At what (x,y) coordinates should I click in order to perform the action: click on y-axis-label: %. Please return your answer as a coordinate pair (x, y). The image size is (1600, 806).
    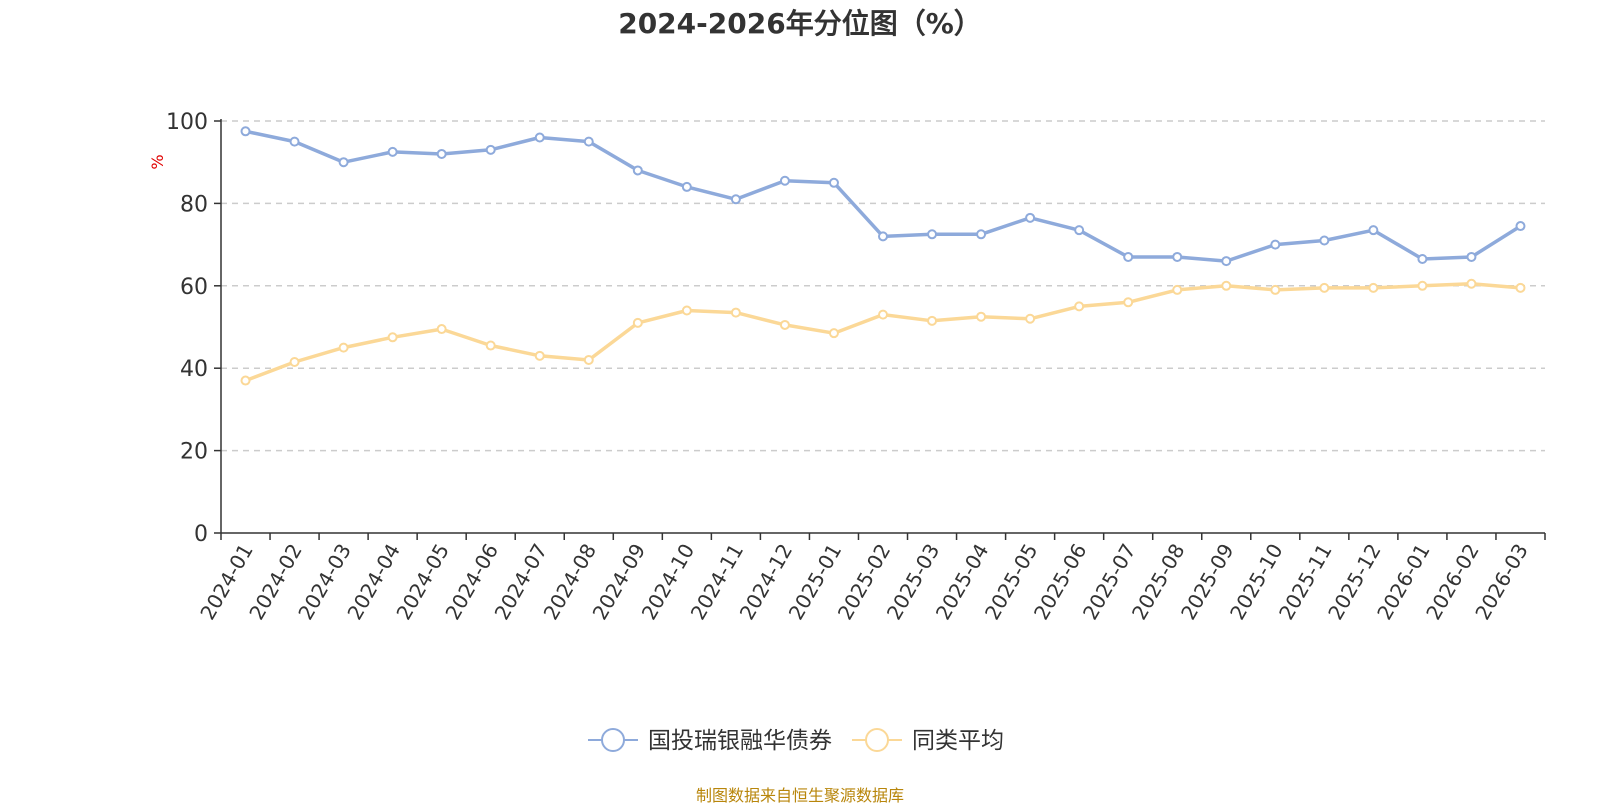
    Looking at the image, I should click on (157, 161).